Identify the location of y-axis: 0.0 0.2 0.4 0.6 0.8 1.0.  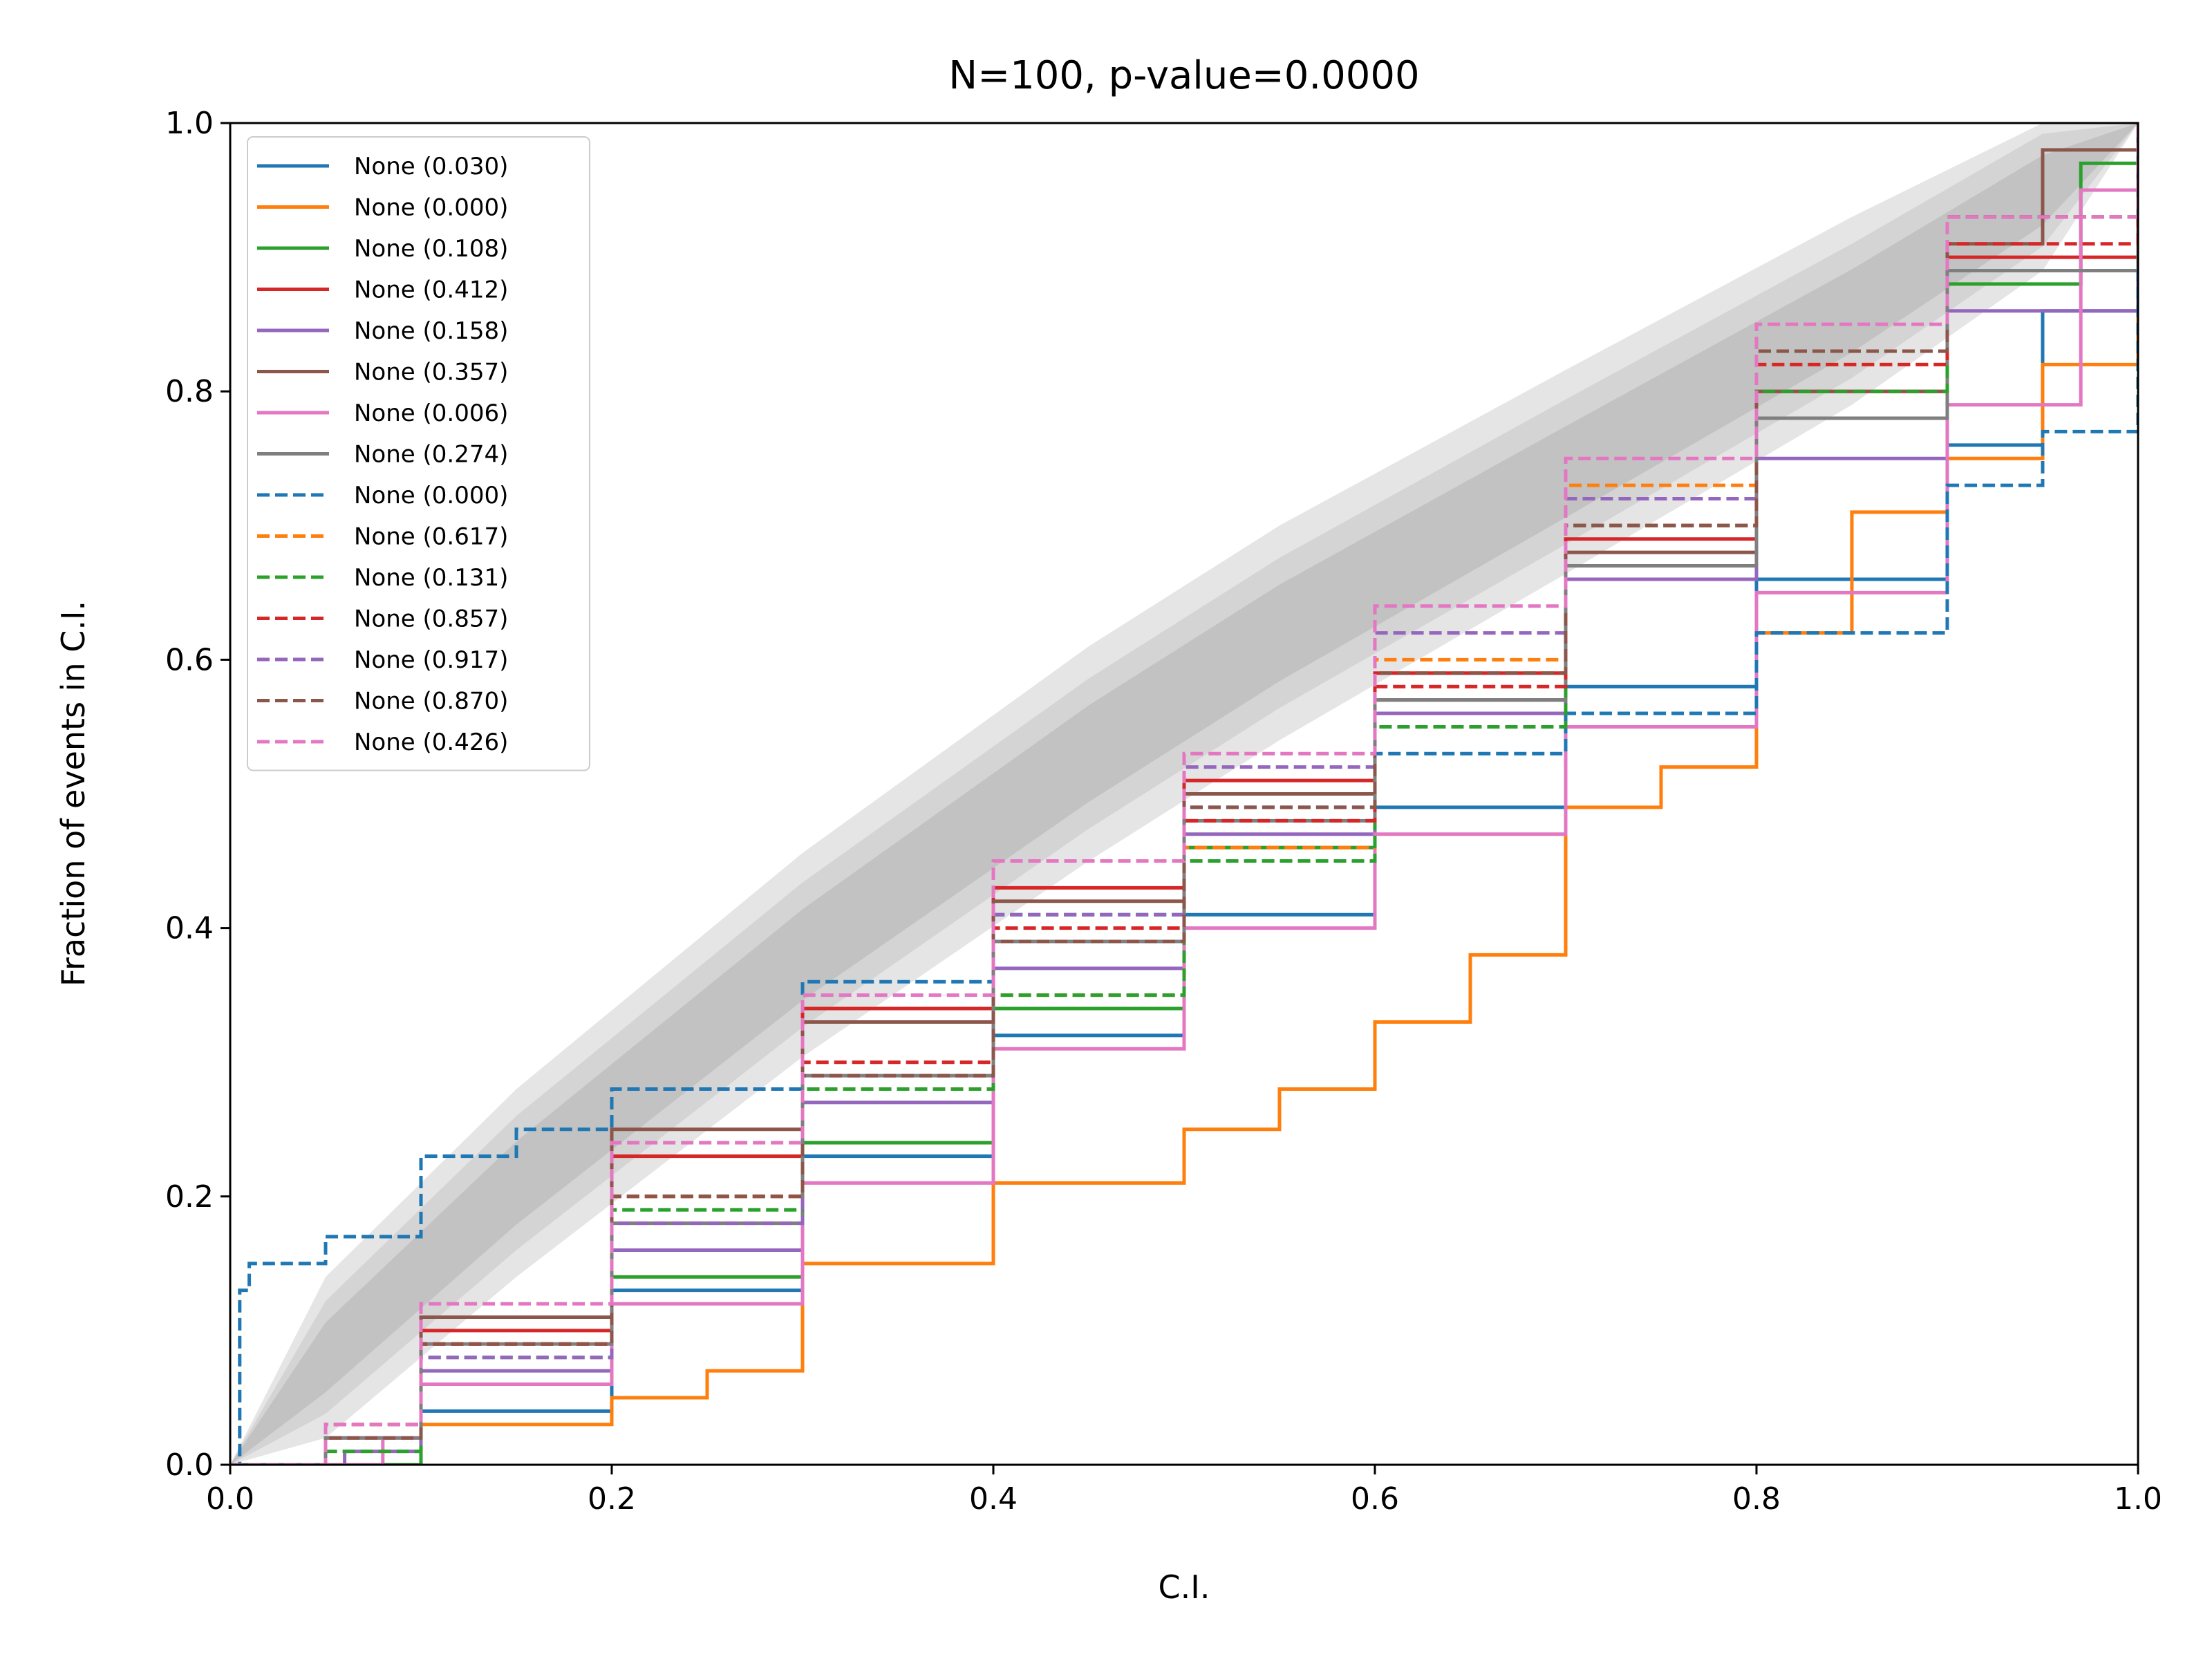
(198, 794).